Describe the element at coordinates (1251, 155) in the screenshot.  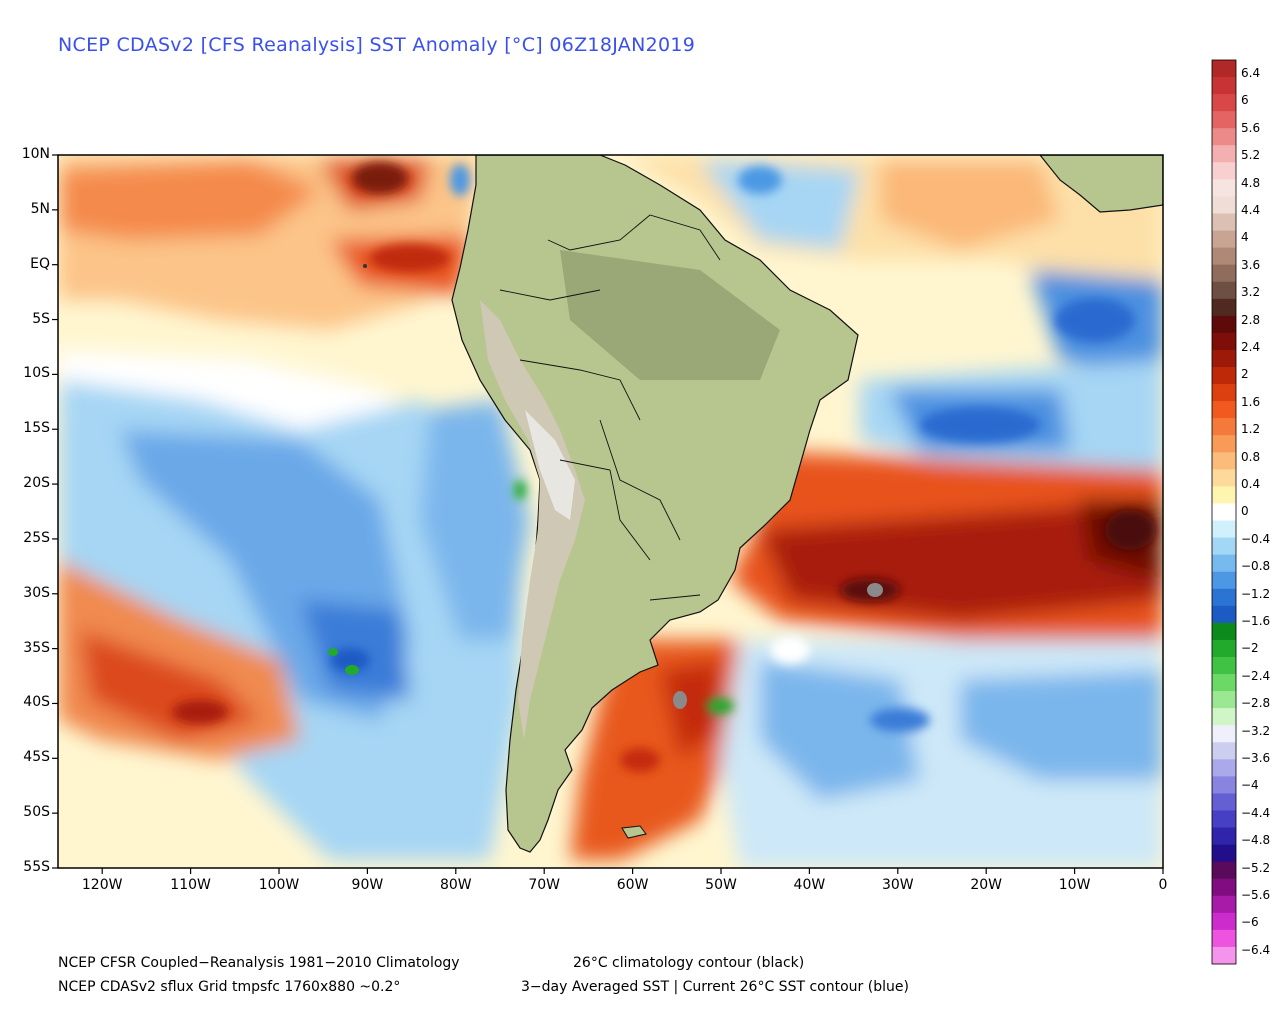
I see `colorbar-label: 5.2` at that location.